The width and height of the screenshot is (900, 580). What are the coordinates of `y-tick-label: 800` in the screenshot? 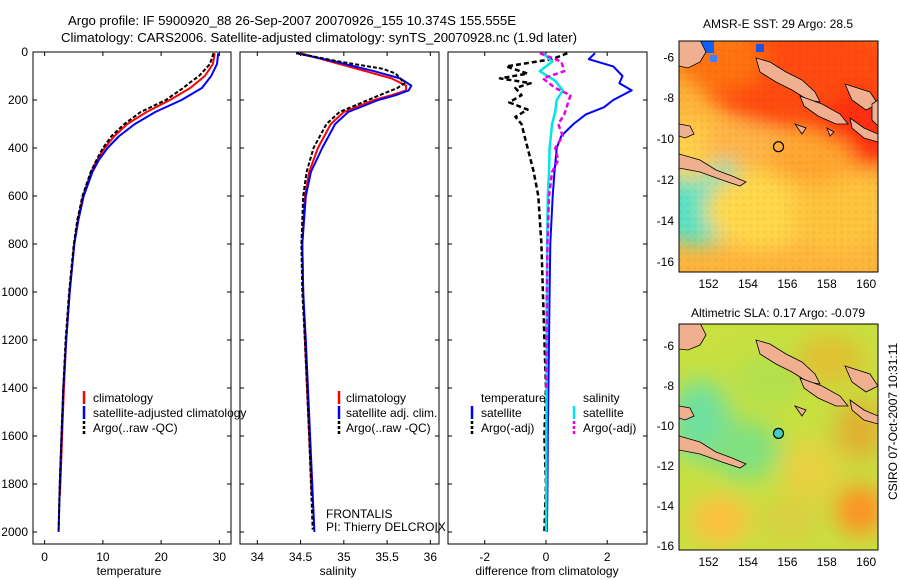 It's located at (18, 244).